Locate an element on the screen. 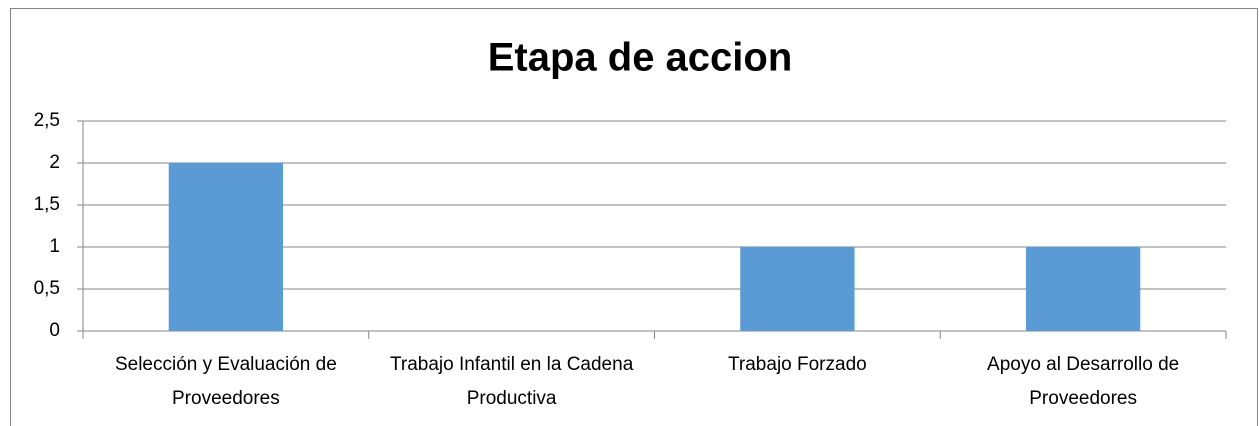 The width and height of the screenshot is (1259, 426). y-tick-label: 0,5 is located at coordinates (47, 288).